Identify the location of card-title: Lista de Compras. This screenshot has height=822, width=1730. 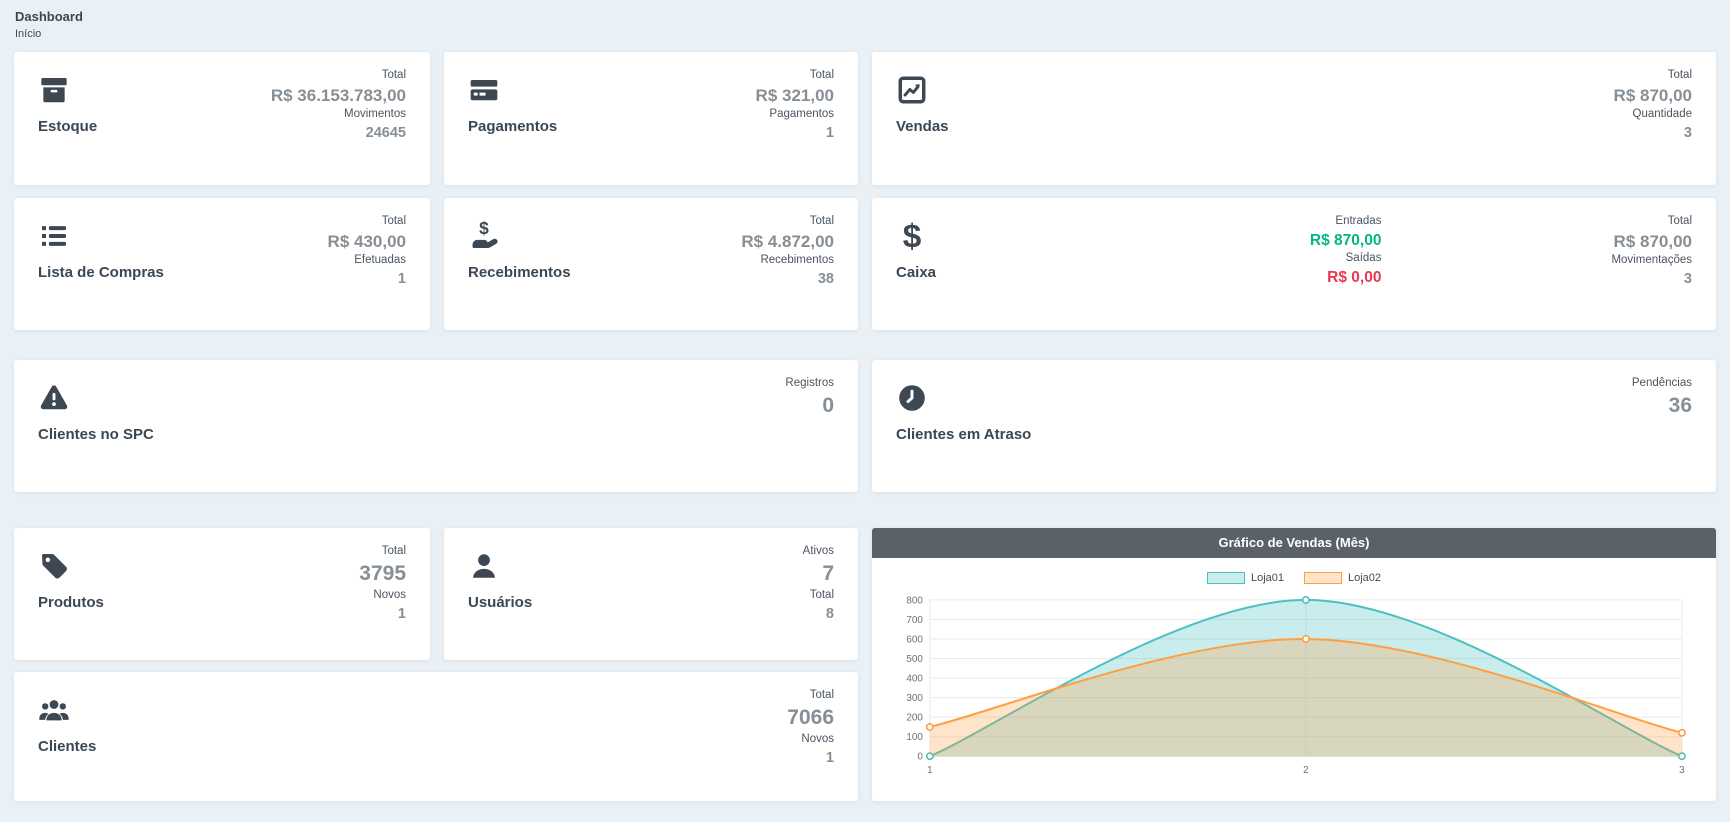
(101, 272).